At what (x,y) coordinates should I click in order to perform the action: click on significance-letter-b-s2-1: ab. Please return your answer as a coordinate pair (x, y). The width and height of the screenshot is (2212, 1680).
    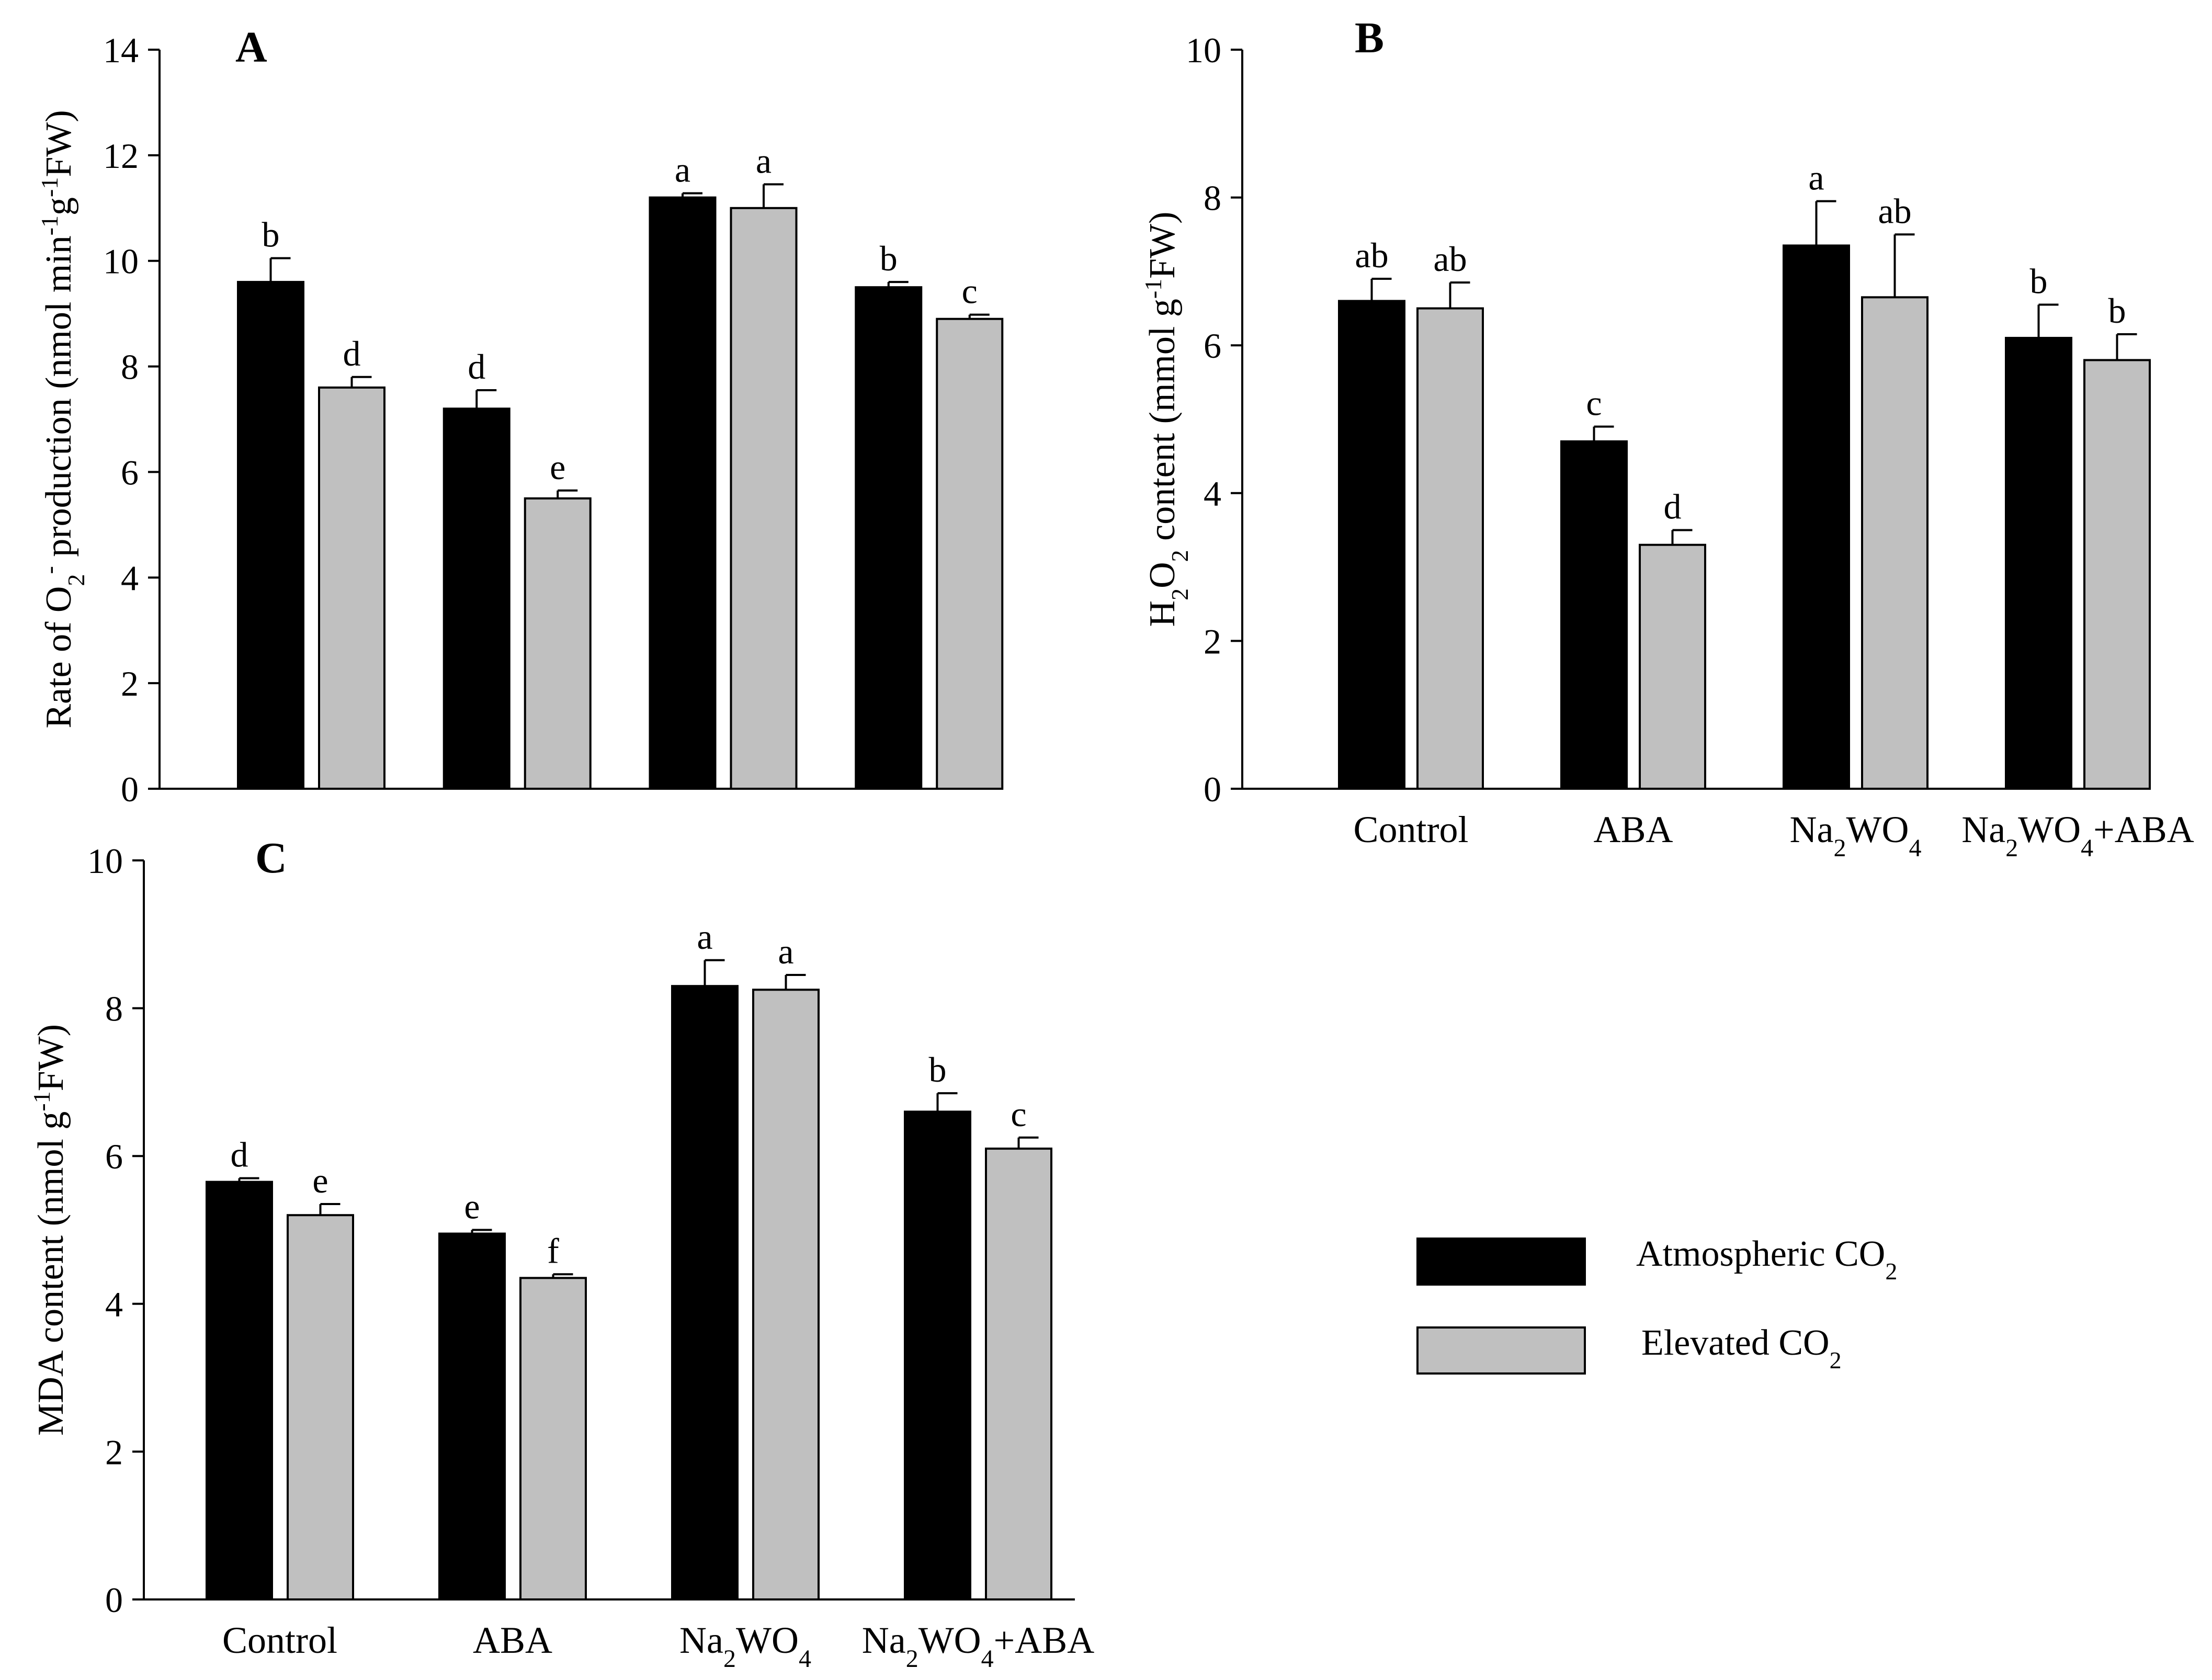
    Looking at the image, I should click on (1450, 259).